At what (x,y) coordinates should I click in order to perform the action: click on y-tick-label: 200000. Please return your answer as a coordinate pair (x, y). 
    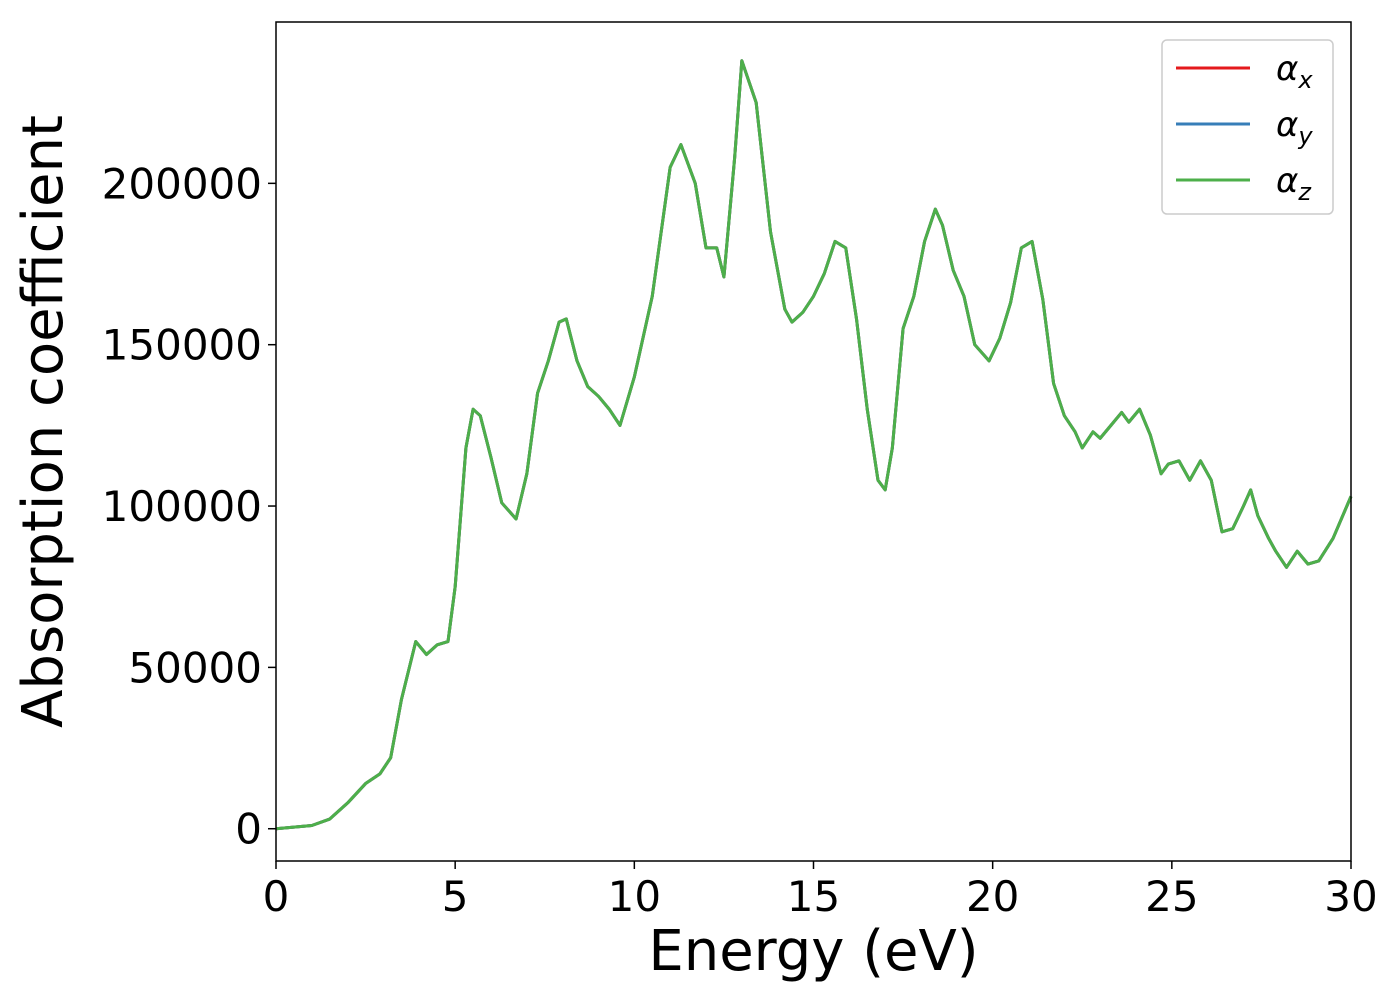
    Looking at the image, I should click on (182, 183).